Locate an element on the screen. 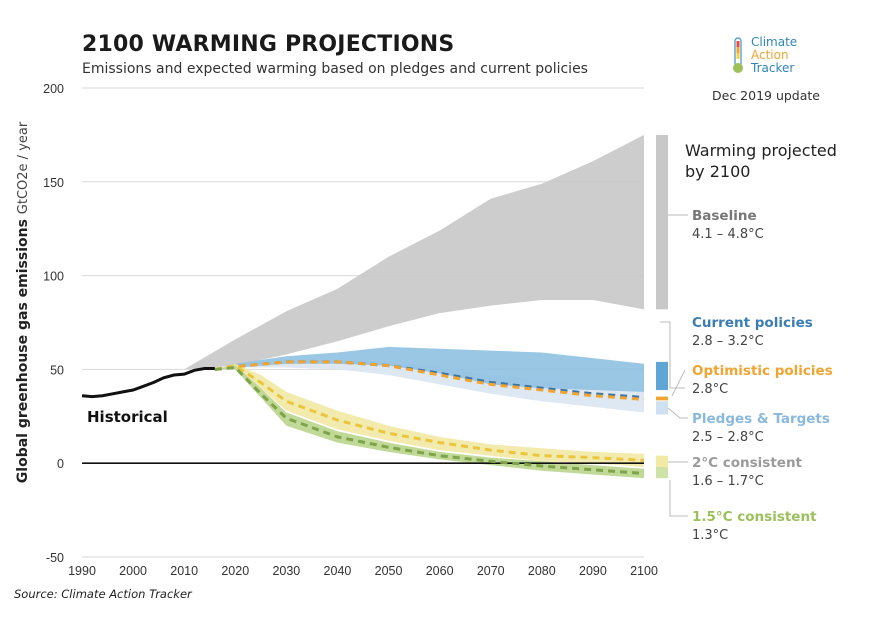 This screenshot has width=873, height=617. band-2-c-consistent is located at coordinates (429, 415).